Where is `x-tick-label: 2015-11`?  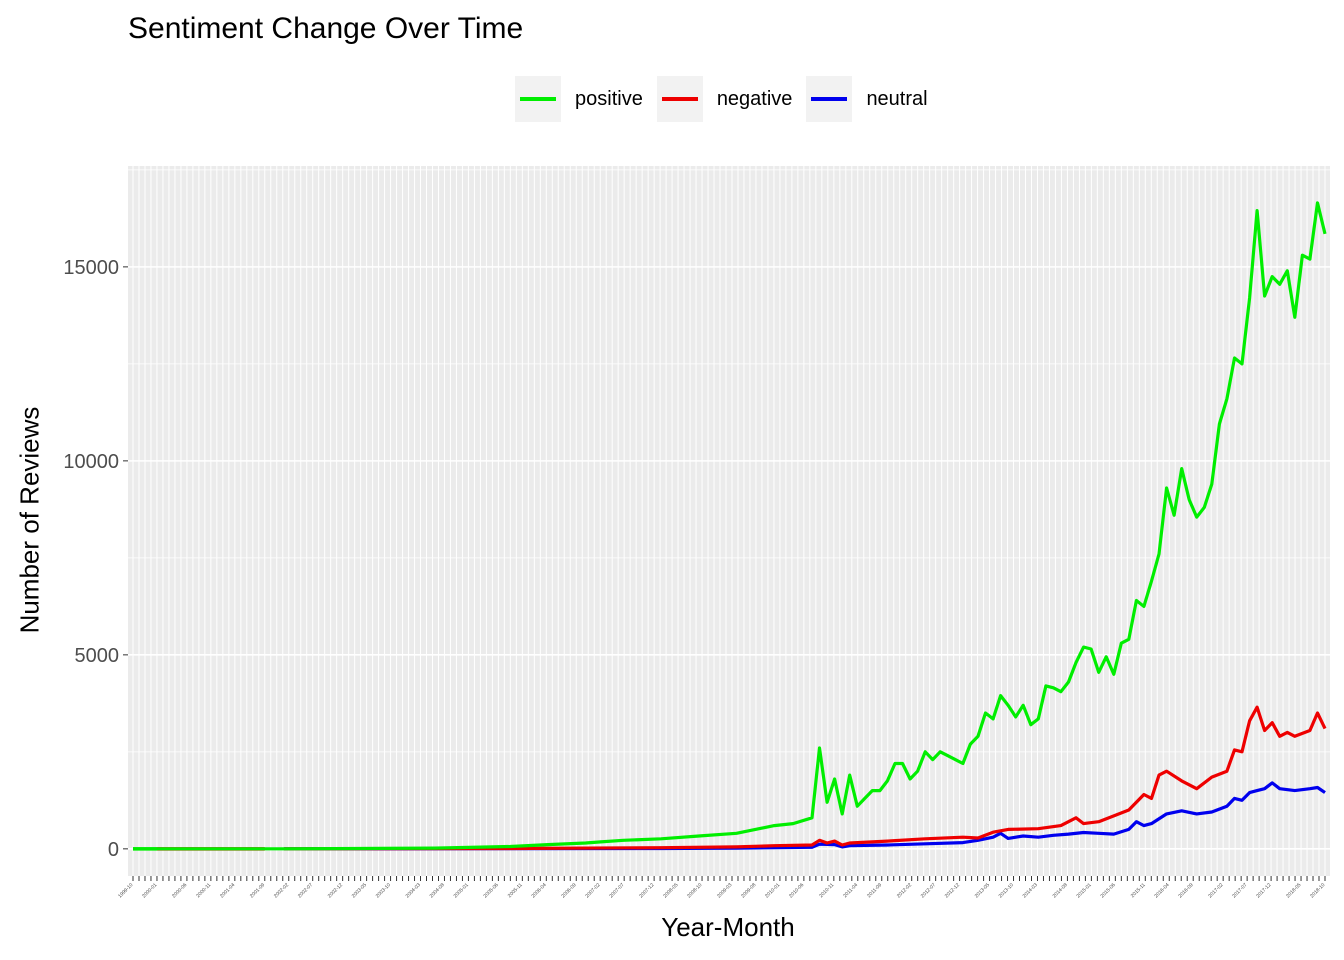 x-tick-label: 2015-11 is located at coordinates (1138, 890).